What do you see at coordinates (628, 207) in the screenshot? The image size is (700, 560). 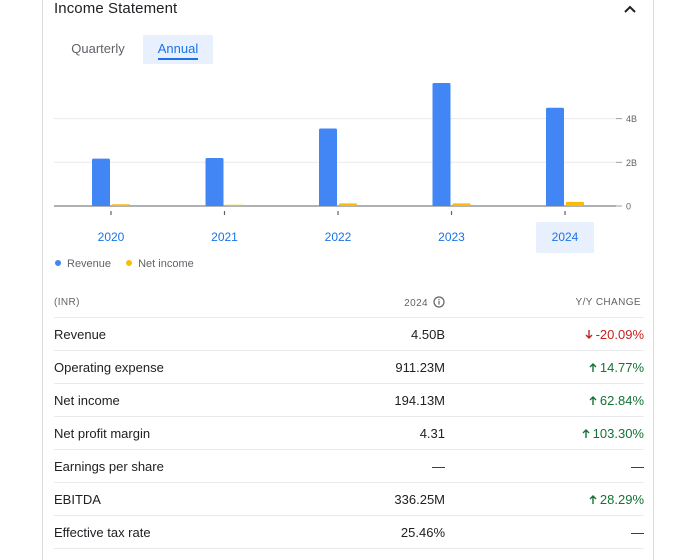 I see `y-tick-label: 0` at bounding box center [628, 207].